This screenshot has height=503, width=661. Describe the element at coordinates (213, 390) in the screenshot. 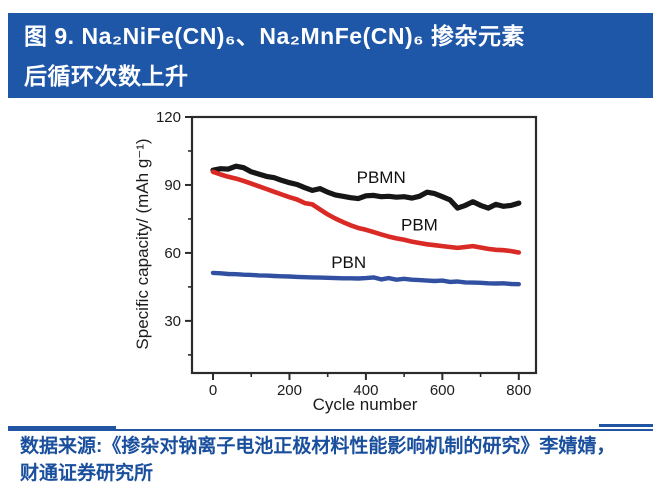

I see `x-tick-label: 0` at that location.